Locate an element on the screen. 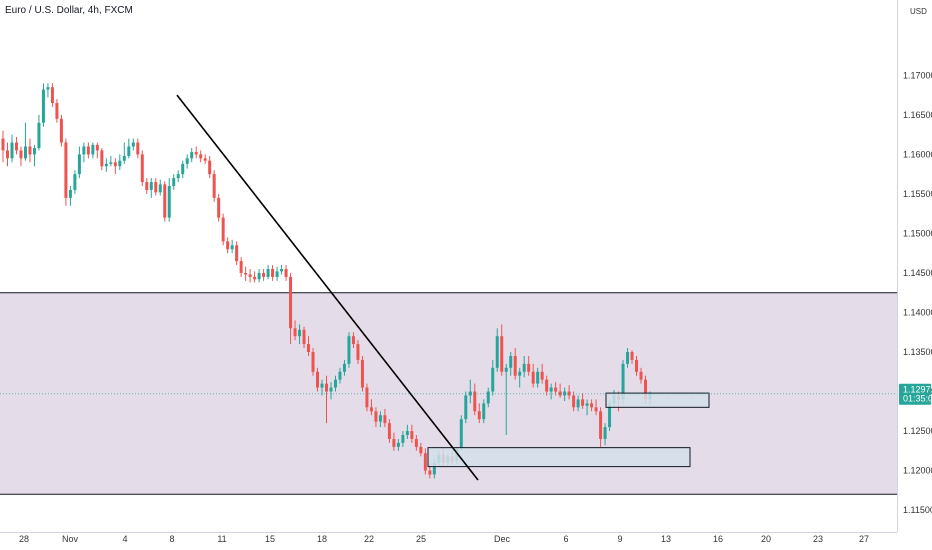 This screenshot has height=550, width=932. last-price-label: 1.12972 is located at coordinates (917, 390).